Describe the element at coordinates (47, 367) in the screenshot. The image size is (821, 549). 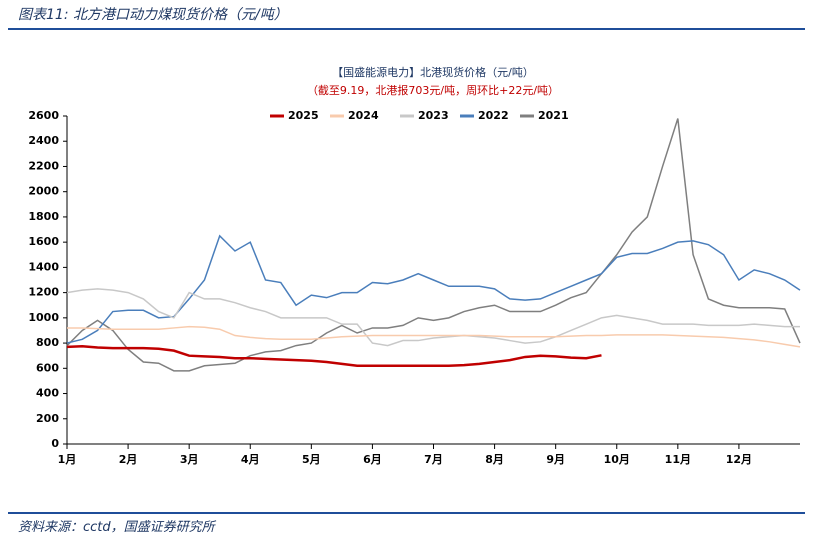
I see `y-tick-label: 600` at that location.